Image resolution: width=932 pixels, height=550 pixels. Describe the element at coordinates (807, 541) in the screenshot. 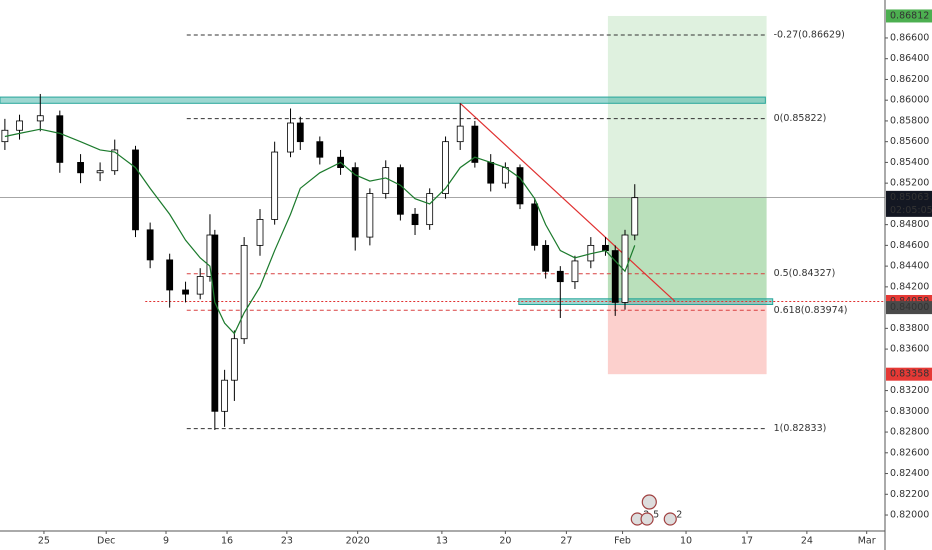

I see `x-tick-label: 24` at that location.